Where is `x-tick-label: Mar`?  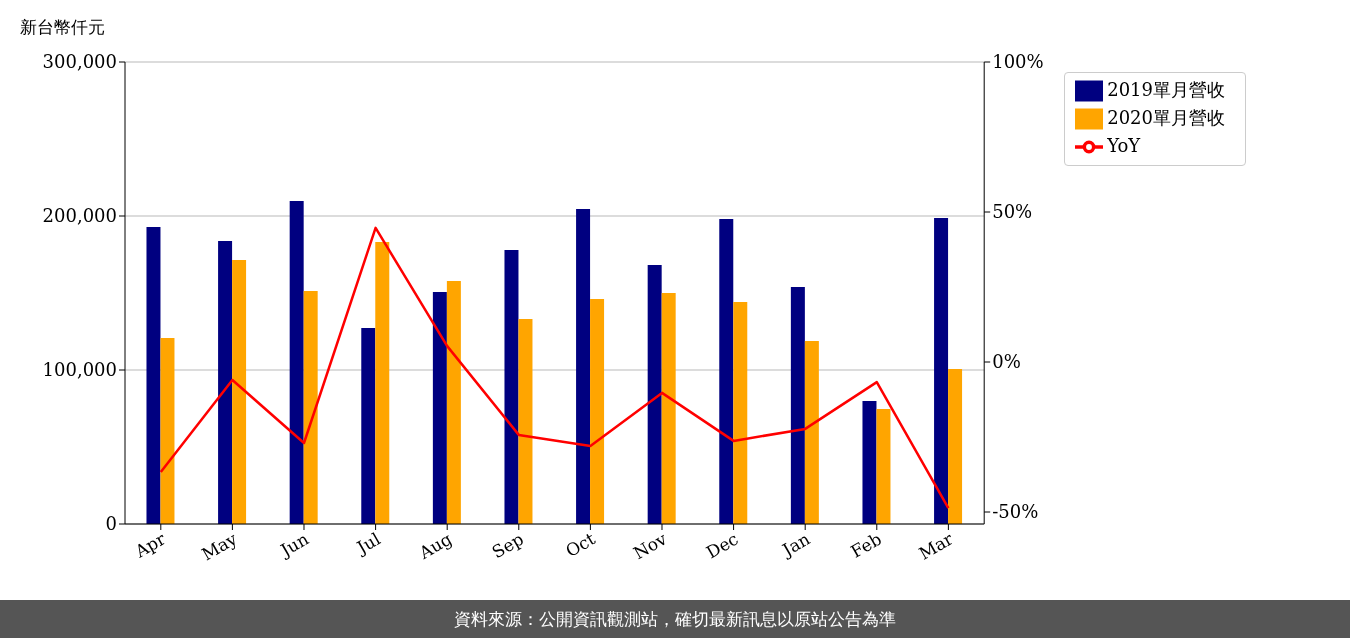 x-tick-label: Mar is located at coordinates (936, 546).